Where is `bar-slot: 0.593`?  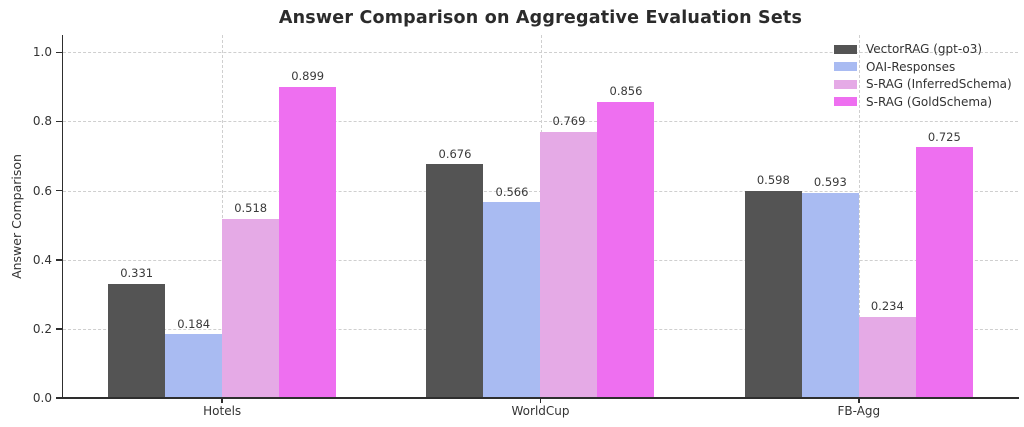 bar-slot: 0.593 is located at coordinates (830, 216).